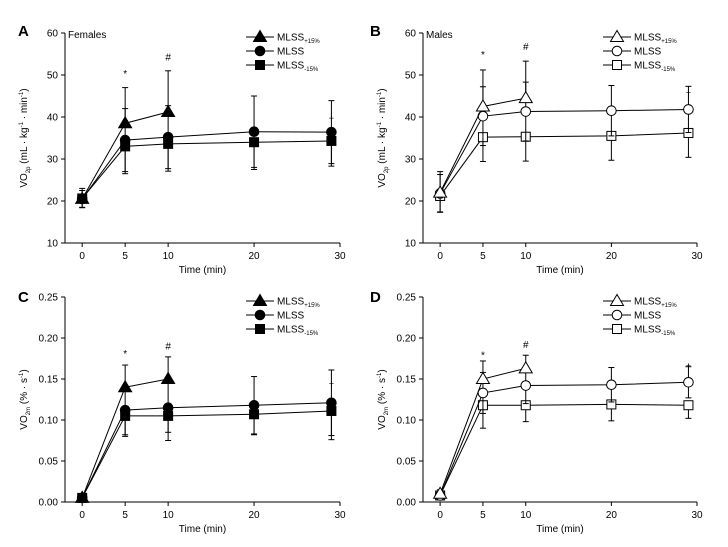 Image resolution: width=728 pixels, height=547 pixels. I want to click on y-tick-label: 0.25, so click(49, 298).